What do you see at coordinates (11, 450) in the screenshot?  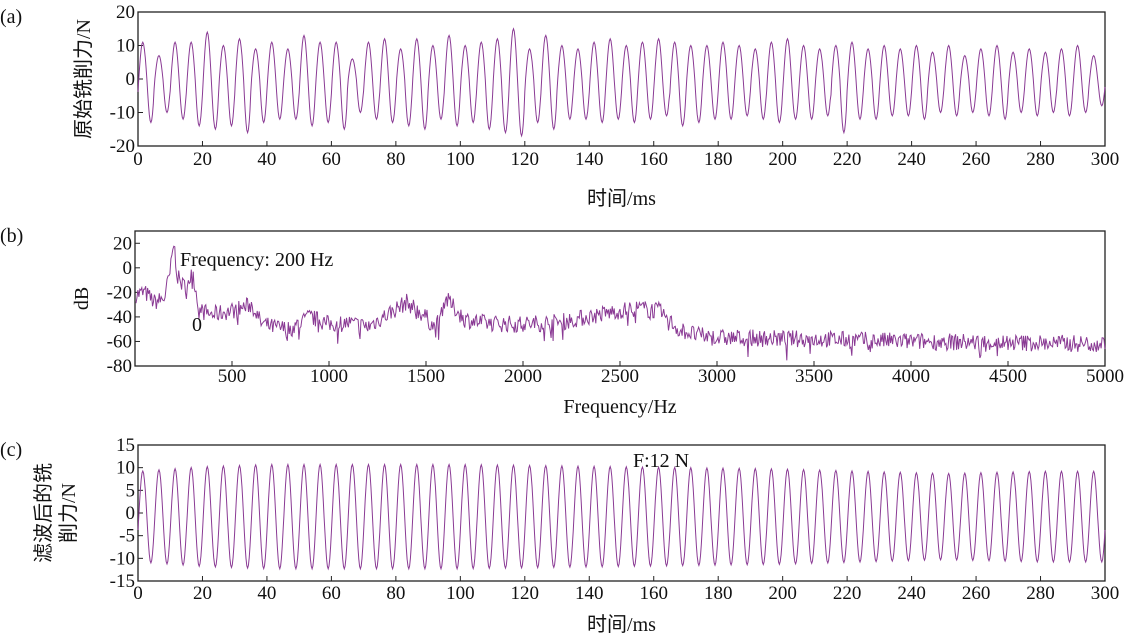 I see `panel-label: (c)` at bounding box center [11, 450].